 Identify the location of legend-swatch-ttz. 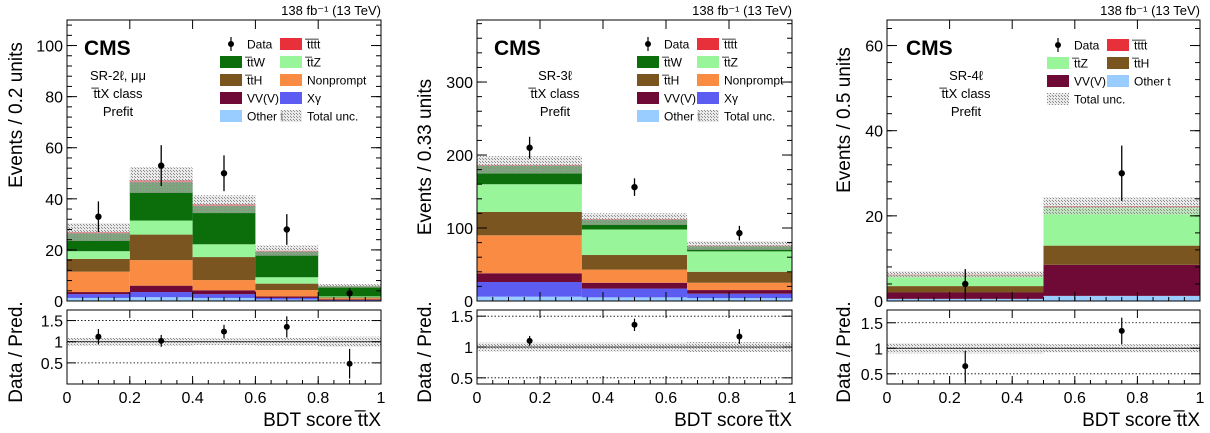
(708, 62).